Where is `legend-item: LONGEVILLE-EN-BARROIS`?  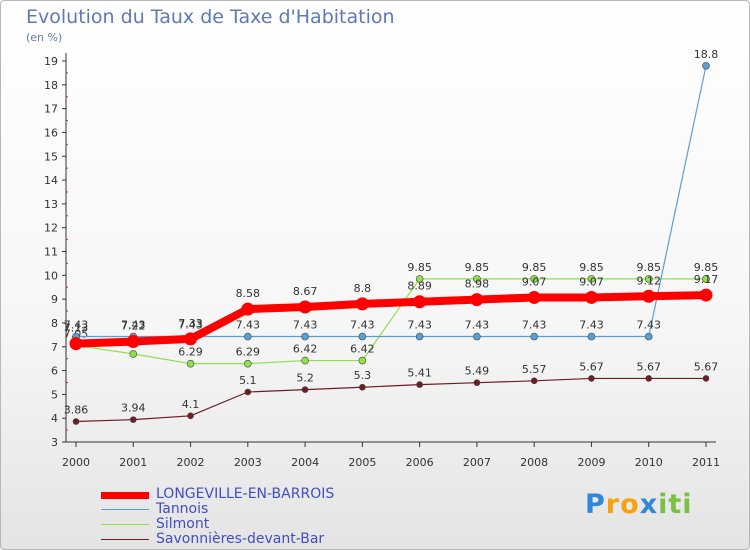 legend-item: LONGEVILLE-EN-BARROIS is located at coordinates (241, 494).